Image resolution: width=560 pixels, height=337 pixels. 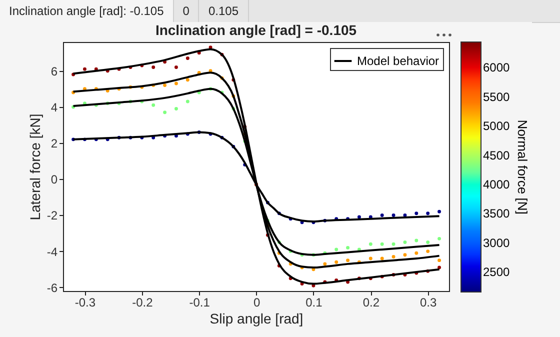 I want to click on y-tick-label: -4, so click(x=52, y=251).